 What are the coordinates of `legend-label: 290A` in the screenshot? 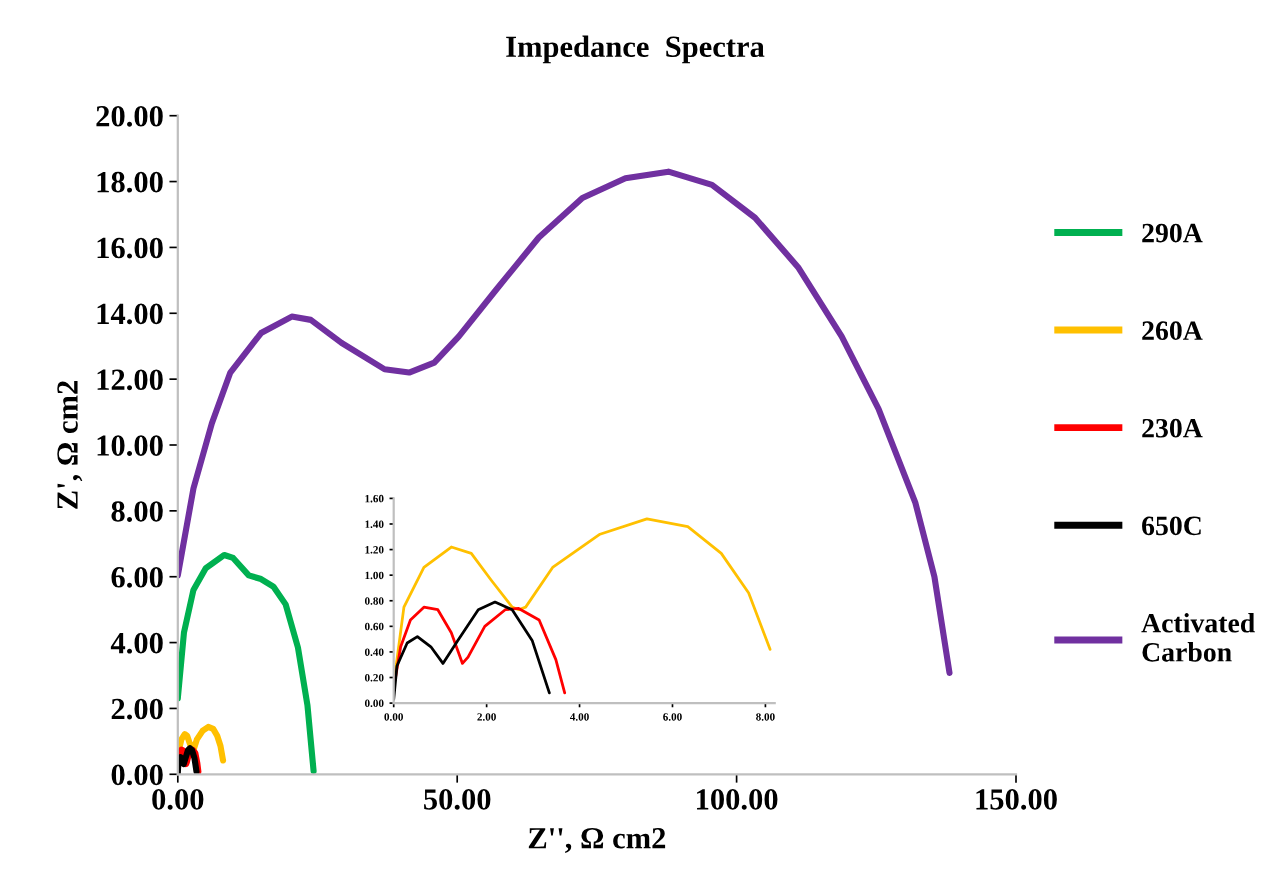 It's located at (1172, 233).